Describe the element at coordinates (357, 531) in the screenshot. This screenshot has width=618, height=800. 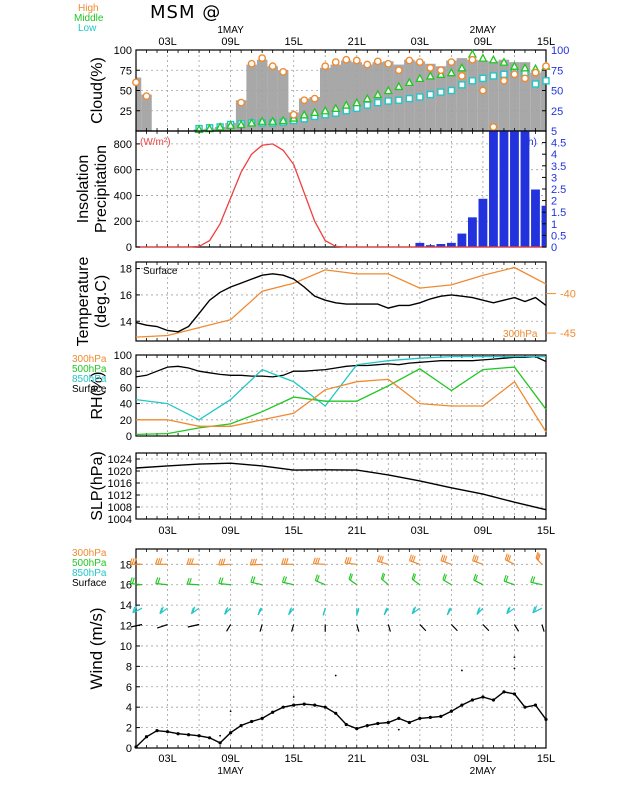
I see `mid-time-tick: 21L` at that location.